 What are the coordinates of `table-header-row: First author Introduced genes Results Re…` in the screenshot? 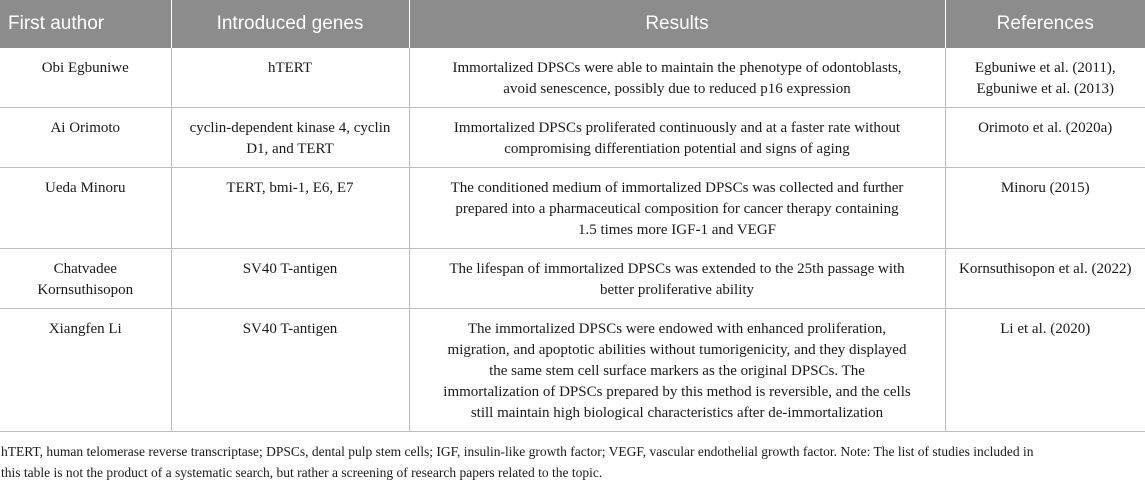 It's located at (572, 24).